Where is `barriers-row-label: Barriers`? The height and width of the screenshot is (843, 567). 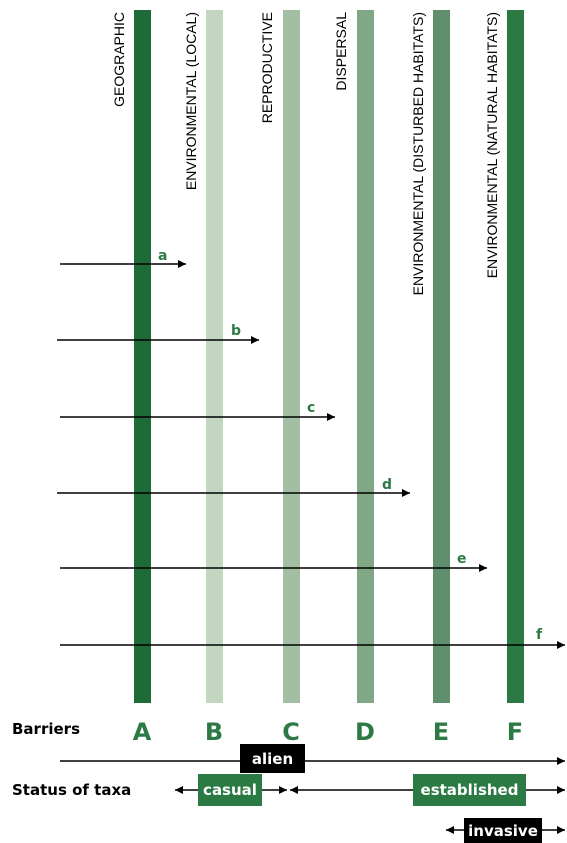
barriers-row-label: Barriers is located at coordinates (46, 729).